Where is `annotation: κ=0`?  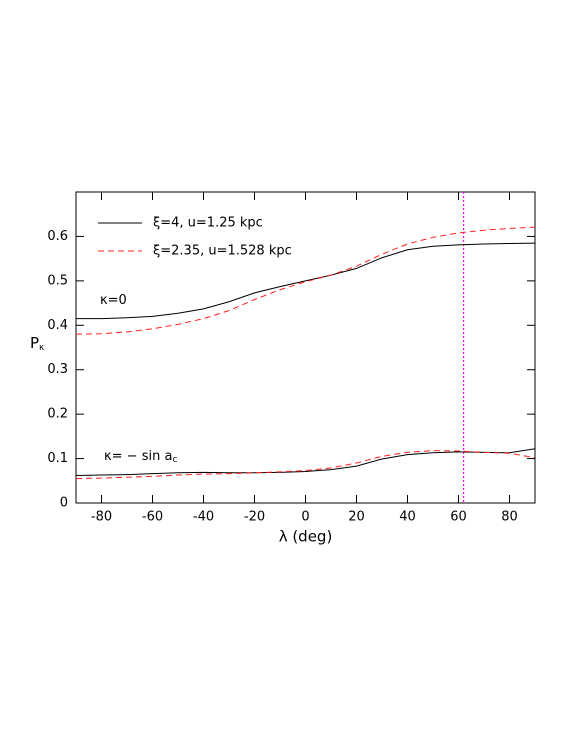
annotation: κ=0 is located at coordinates (113, 300).